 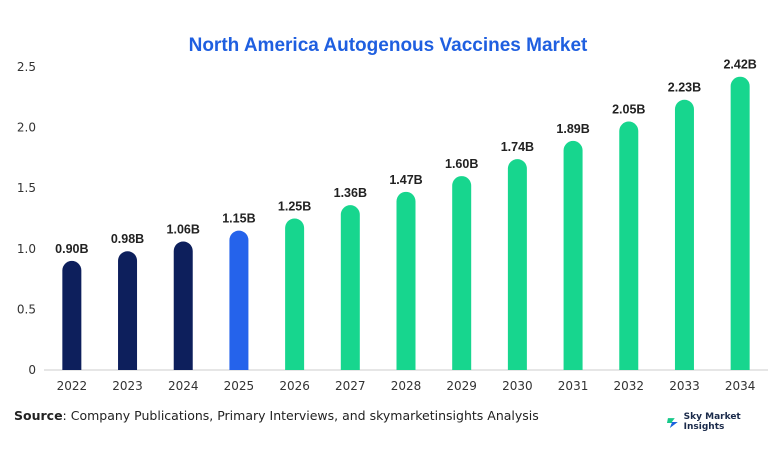 I want to click on y-tick-label: 1.5, so click(x=26, y=188).